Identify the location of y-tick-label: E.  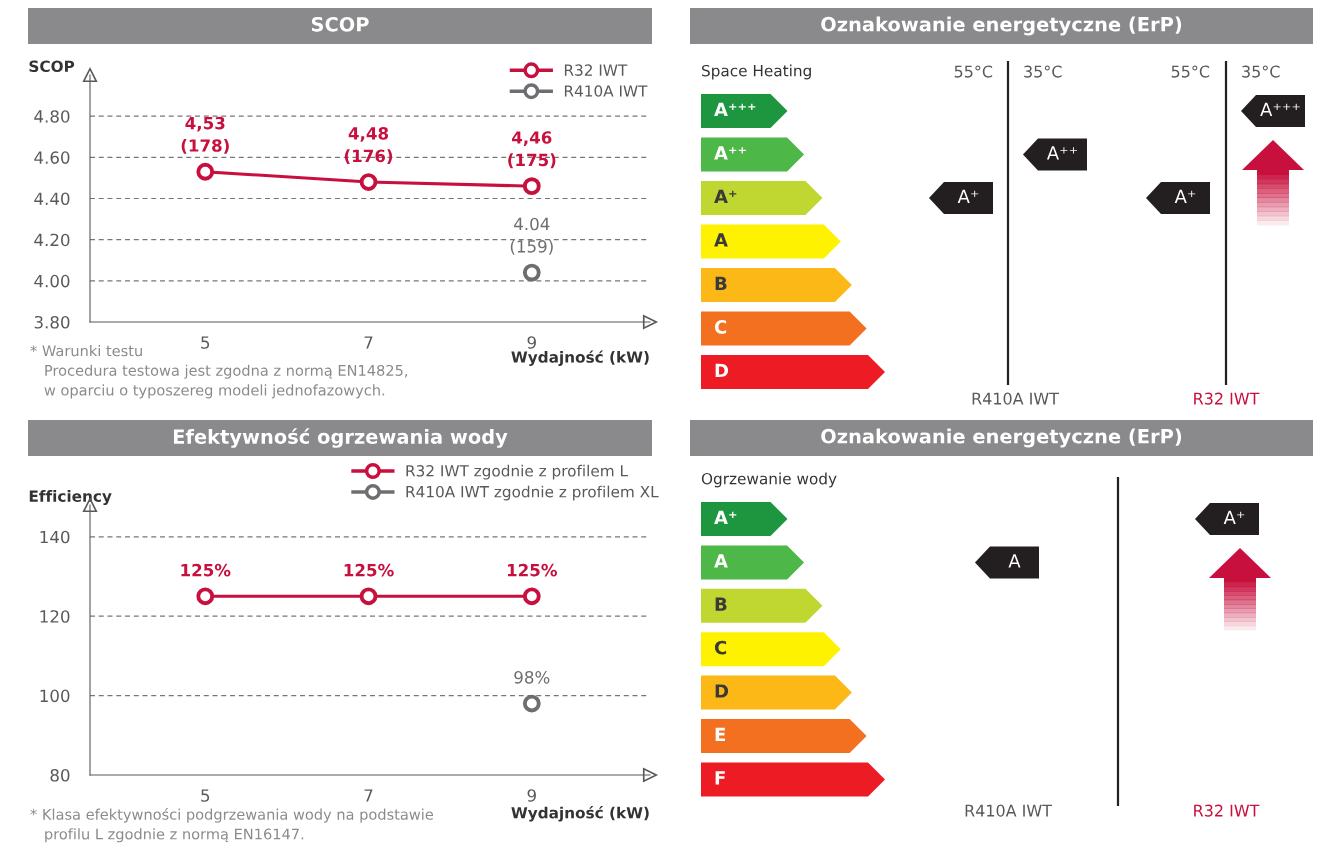
(720, 734).